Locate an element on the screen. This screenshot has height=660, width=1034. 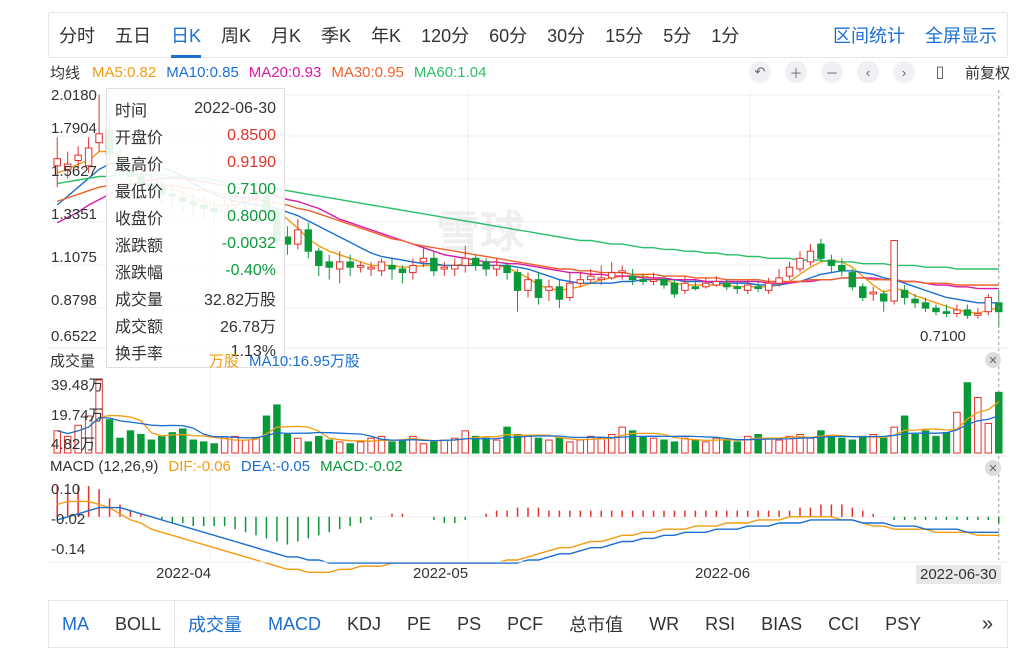
volume-legend-title: 成交量 is located at coordinates (73, 361).